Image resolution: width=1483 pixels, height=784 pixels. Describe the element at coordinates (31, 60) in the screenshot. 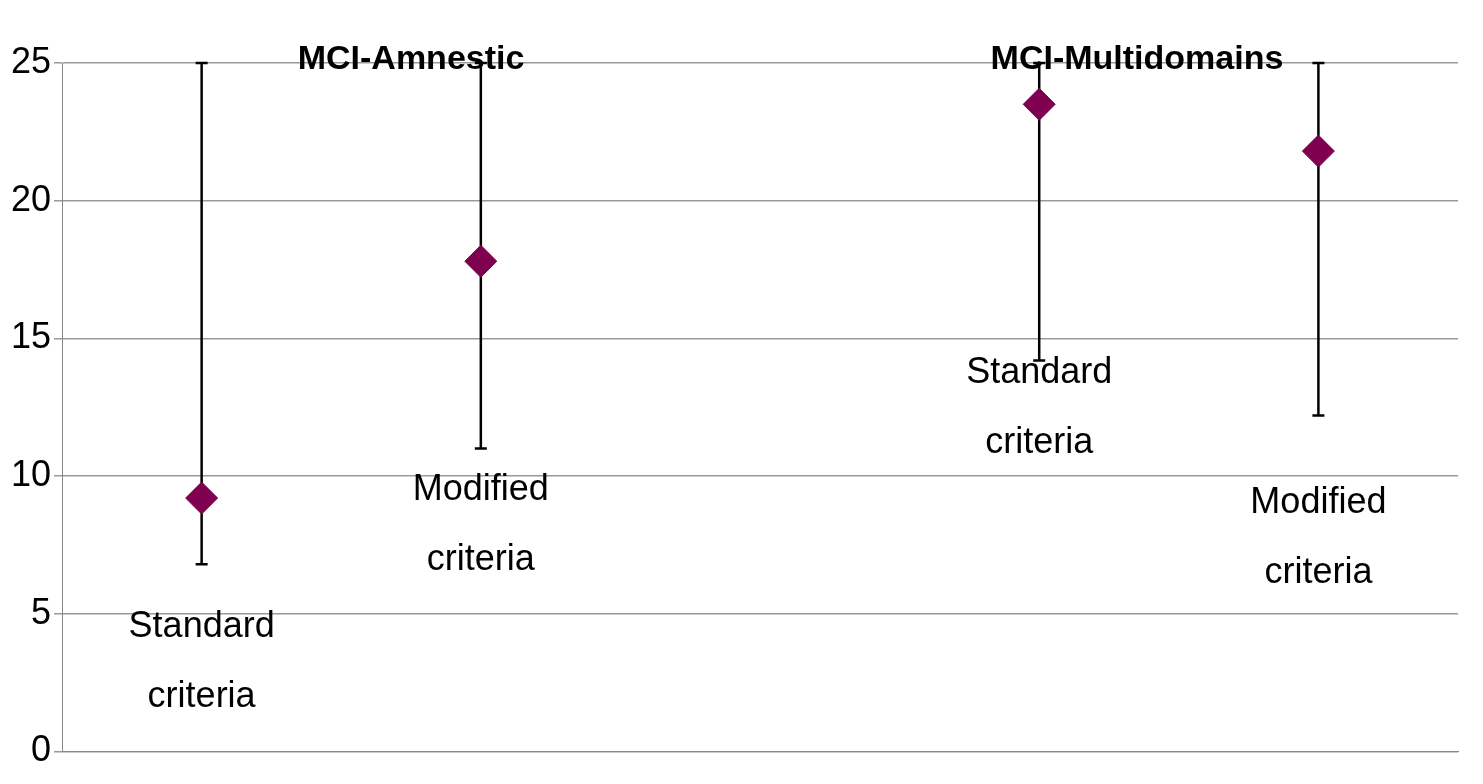

I see `y-tick-label: 25` at that location.